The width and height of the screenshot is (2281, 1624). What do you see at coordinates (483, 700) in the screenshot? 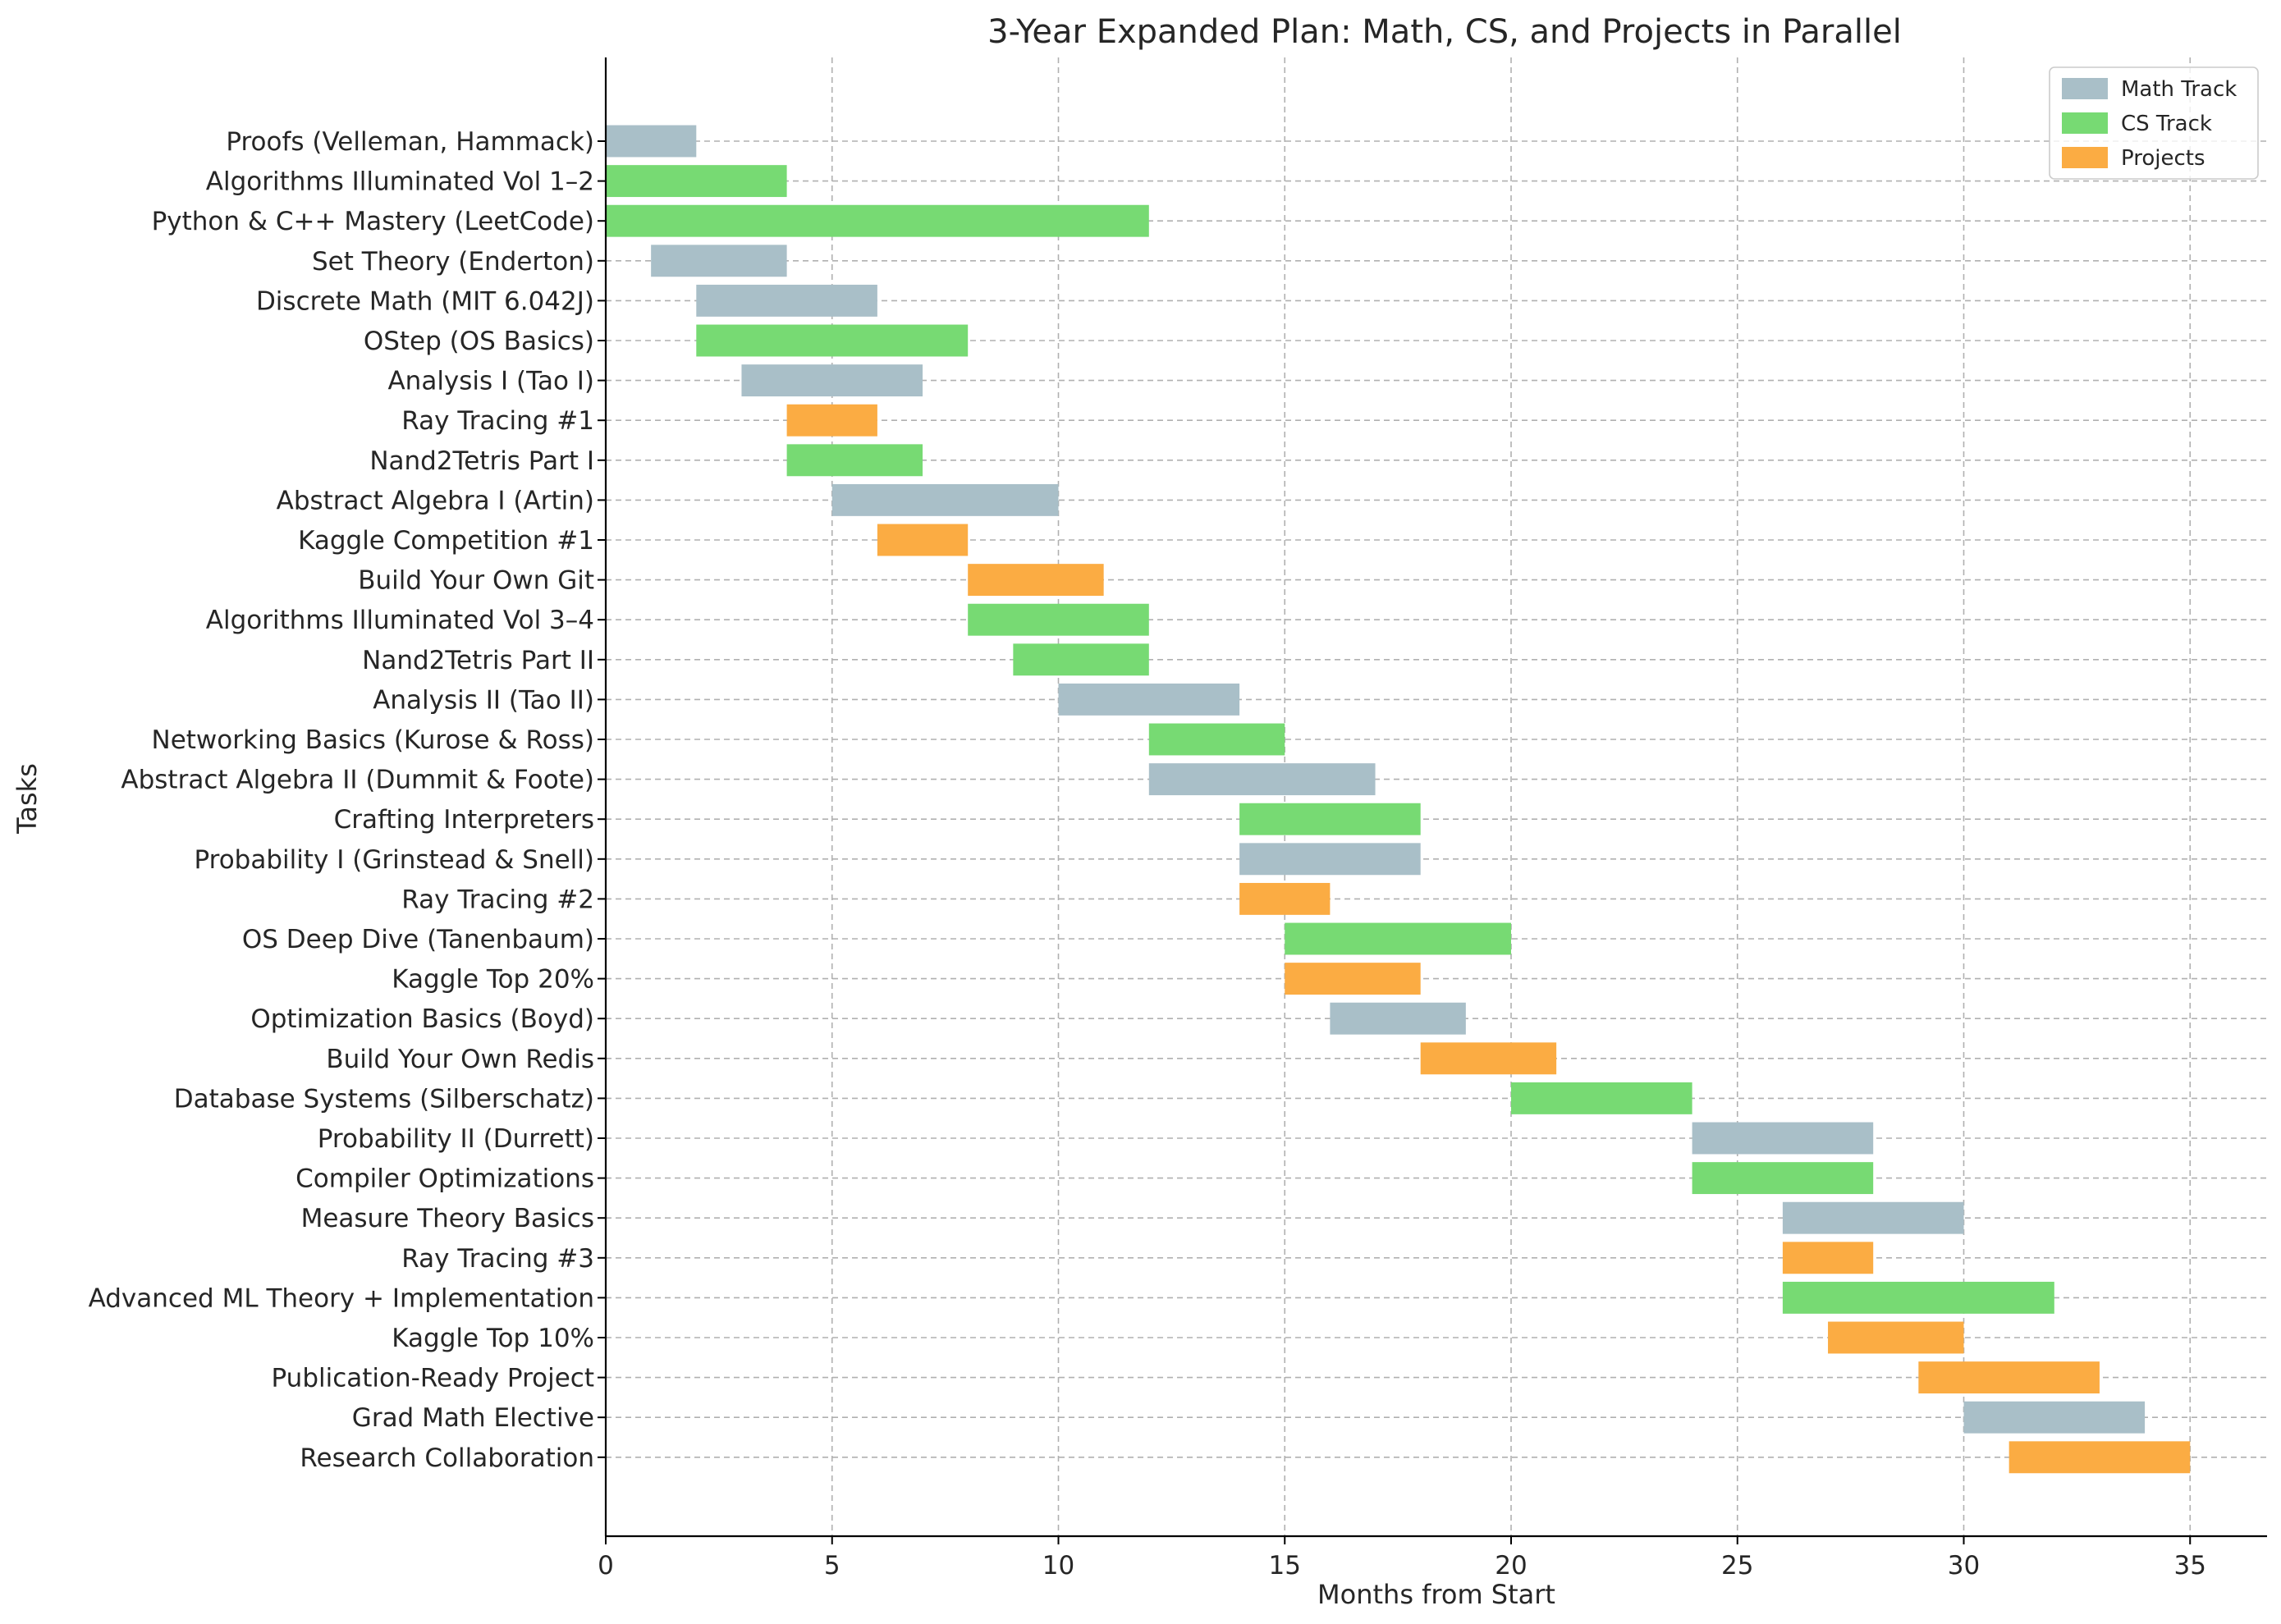
I see `task-label: Analysis II (Tao II)` at bounding box center [483, 700].